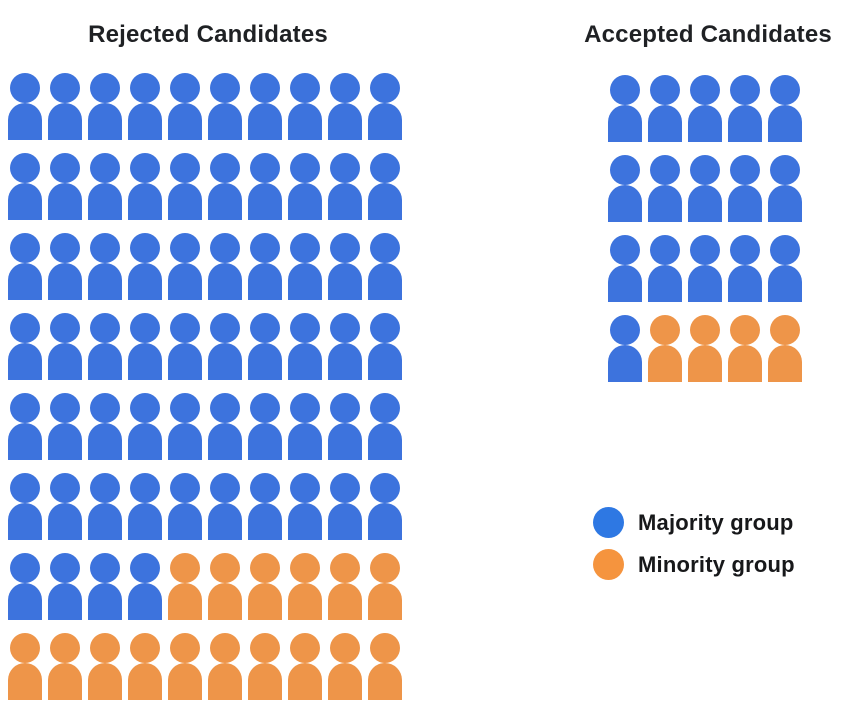 The height and width of the screenshot is (710, 856). Describe the element at coordinates (716, 522) in the screenshot. I see `legend-label-majority: Majority group` at that location.